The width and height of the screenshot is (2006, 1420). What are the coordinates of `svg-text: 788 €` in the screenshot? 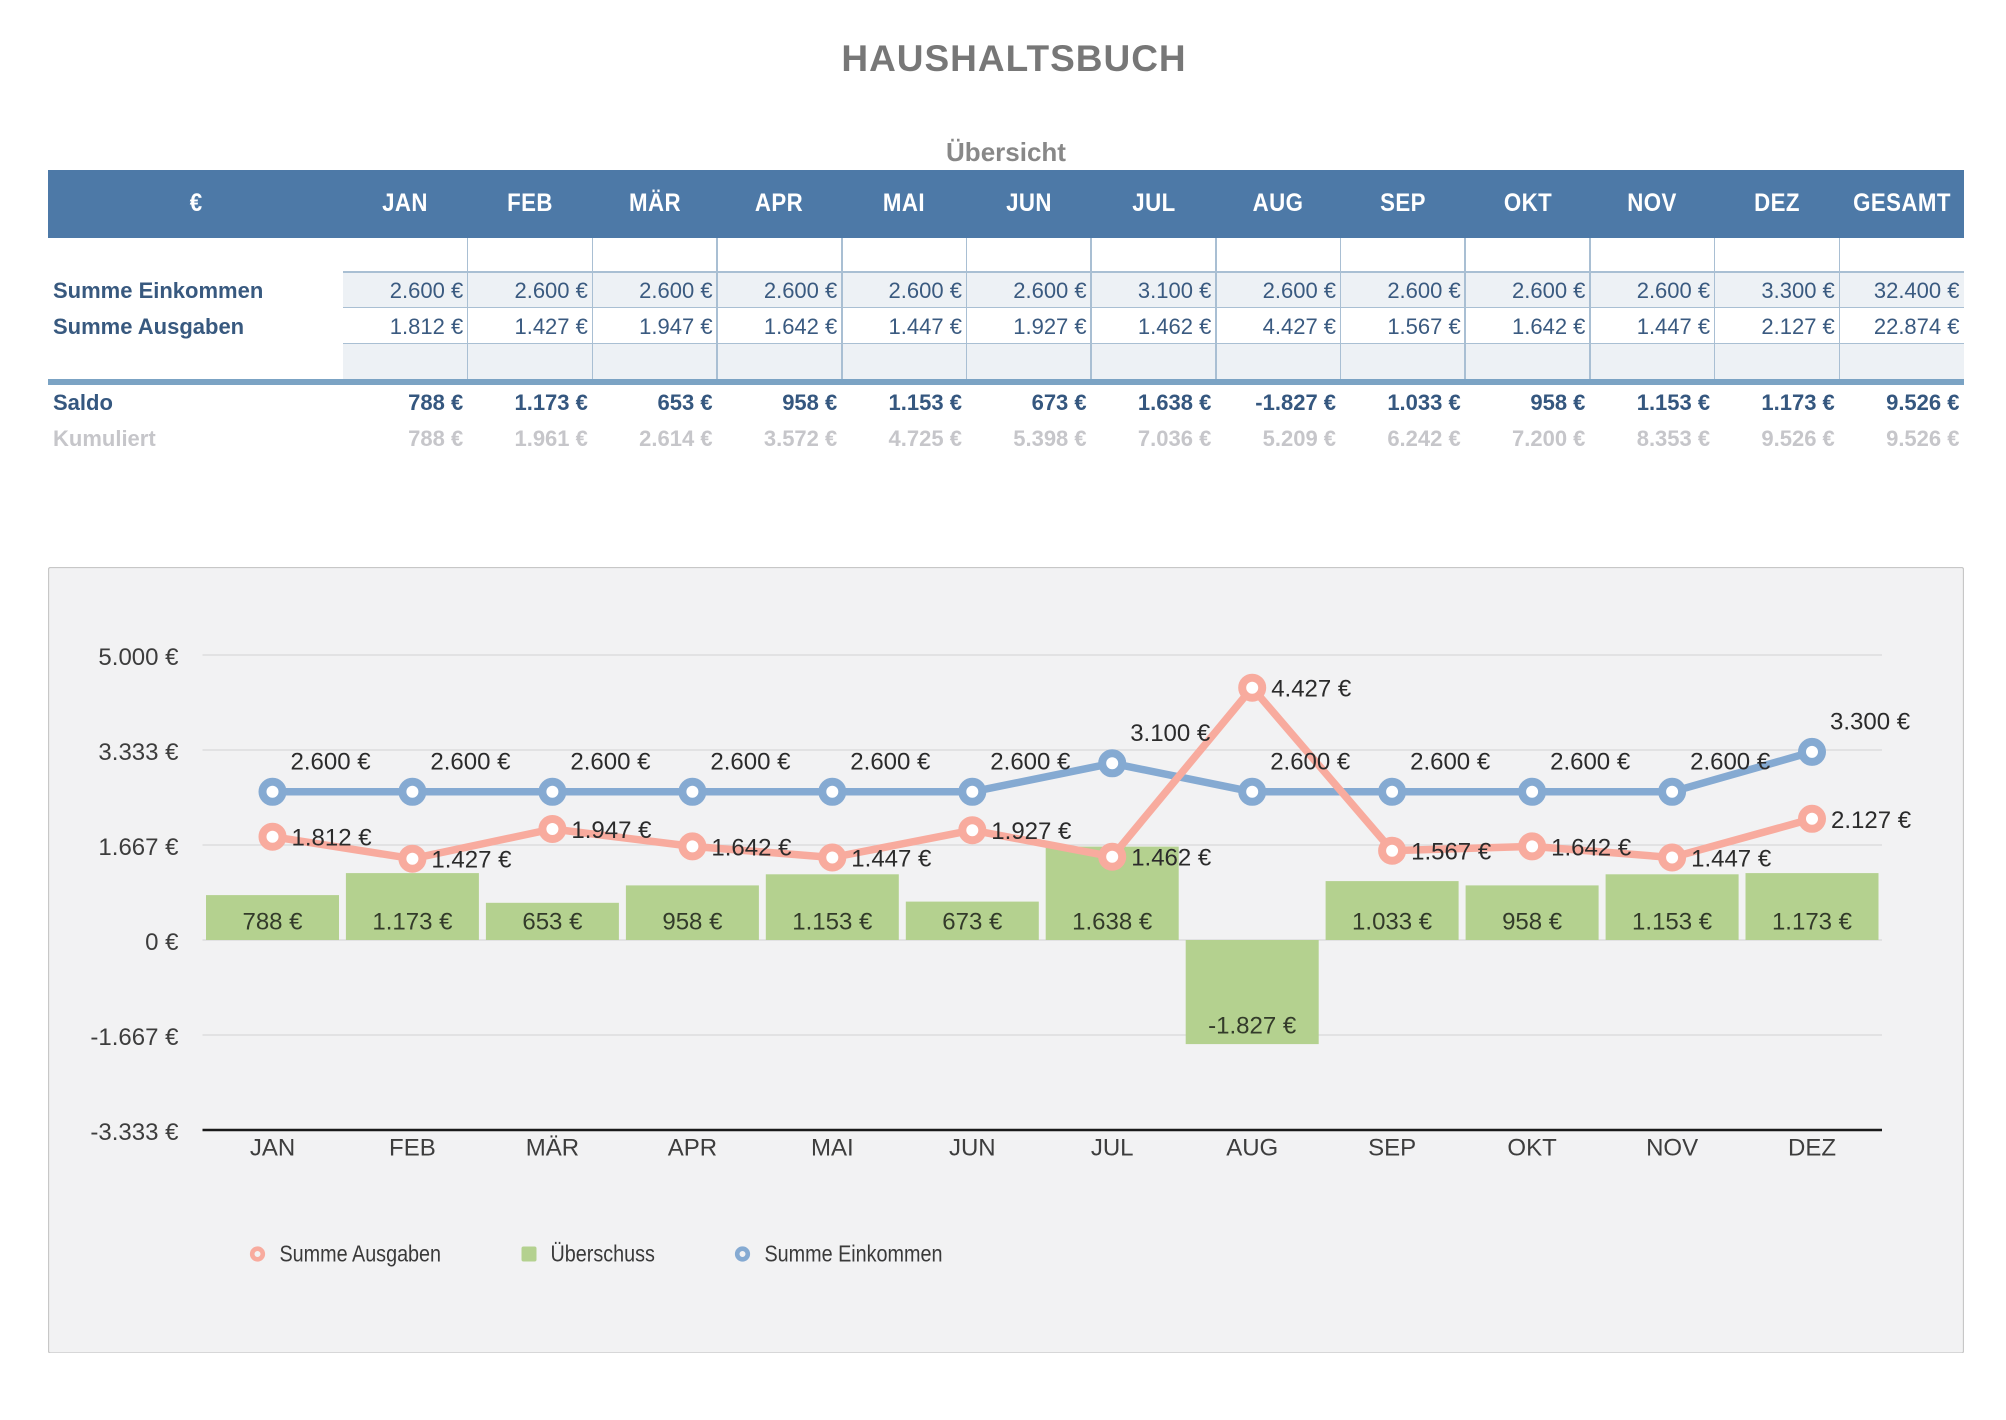 It's located at (272, 922).